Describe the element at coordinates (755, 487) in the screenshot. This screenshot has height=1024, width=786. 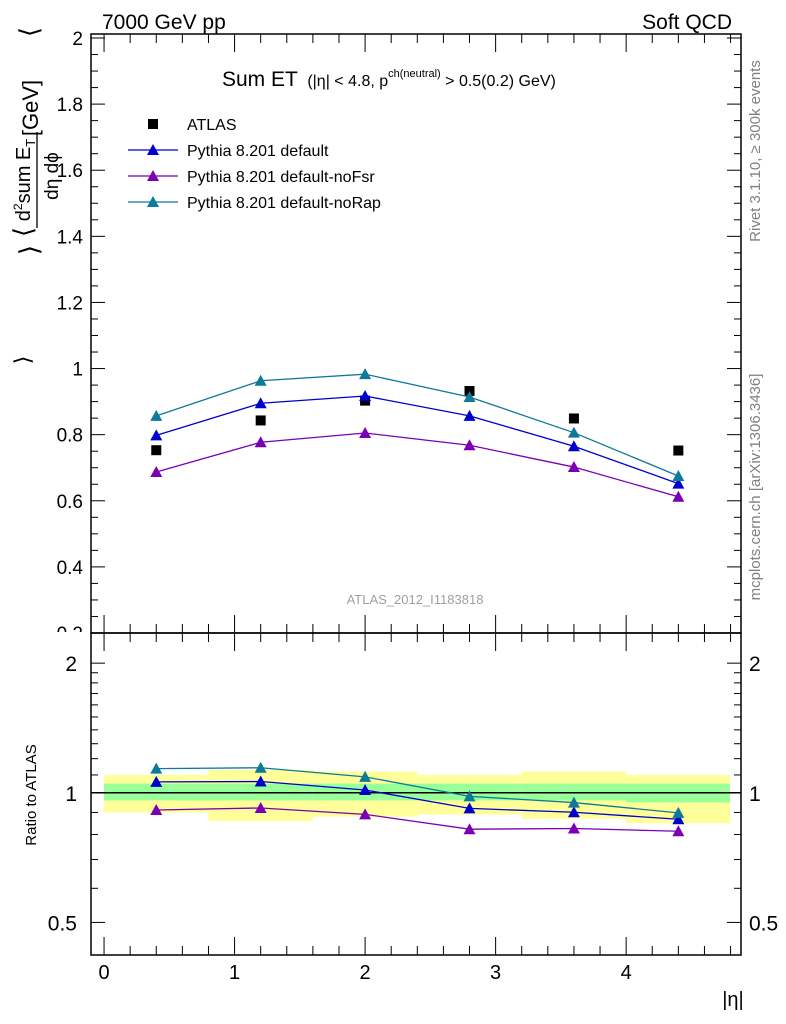
I see `mcplots-label: mcplots.cern.ch [arXiv:1306.3436]` at that location.